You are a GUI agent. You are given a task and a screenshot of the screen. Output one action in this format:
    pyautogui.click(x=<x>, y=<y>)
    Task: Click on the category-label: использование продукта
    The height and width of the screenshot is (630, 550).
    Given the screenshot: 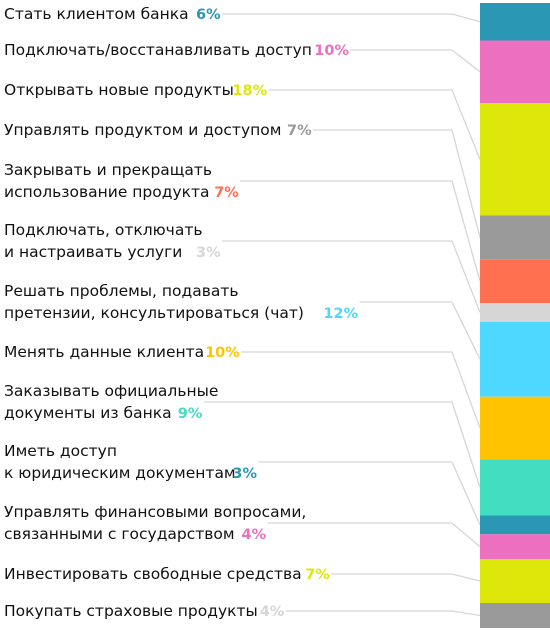 What is the action you would take?
    pyautogui.click(x=107, y=192)
    